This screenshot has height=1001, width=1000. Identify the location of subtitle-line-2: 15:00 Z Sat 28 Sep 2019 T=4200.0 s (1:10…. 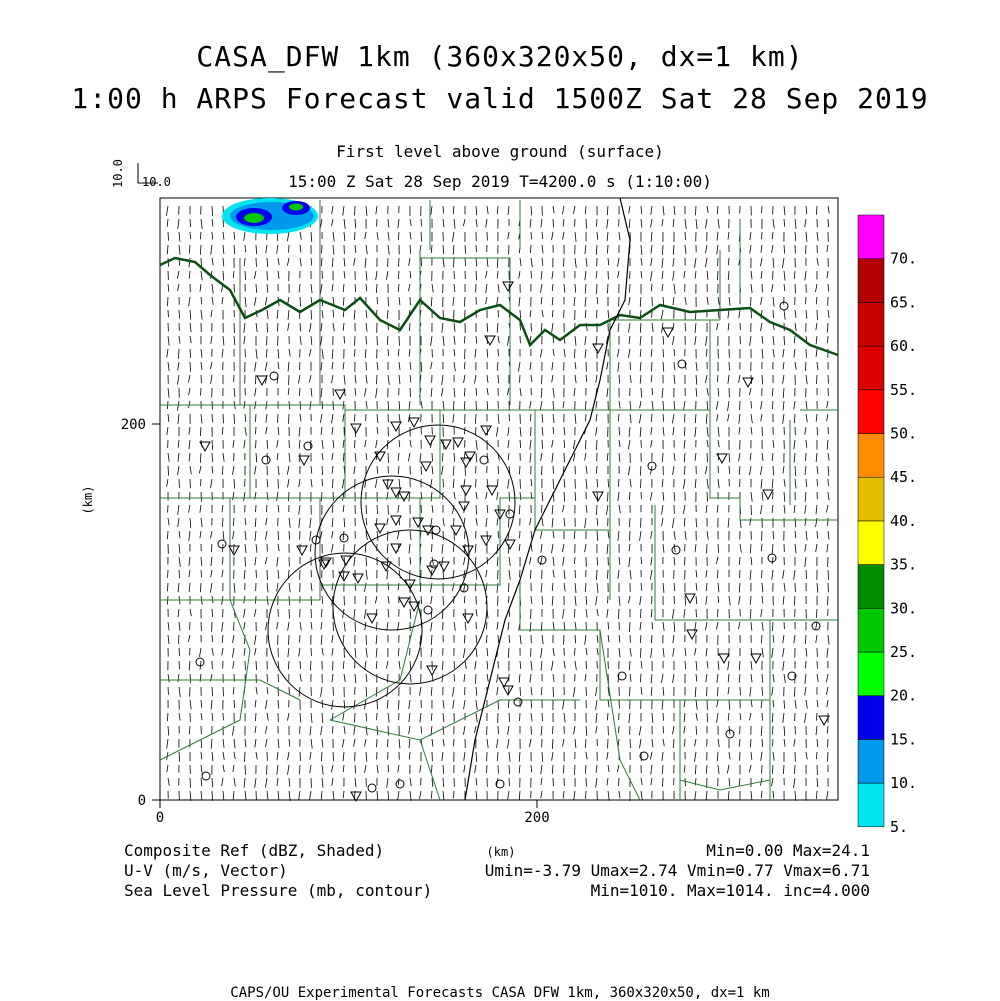
(500, 181).